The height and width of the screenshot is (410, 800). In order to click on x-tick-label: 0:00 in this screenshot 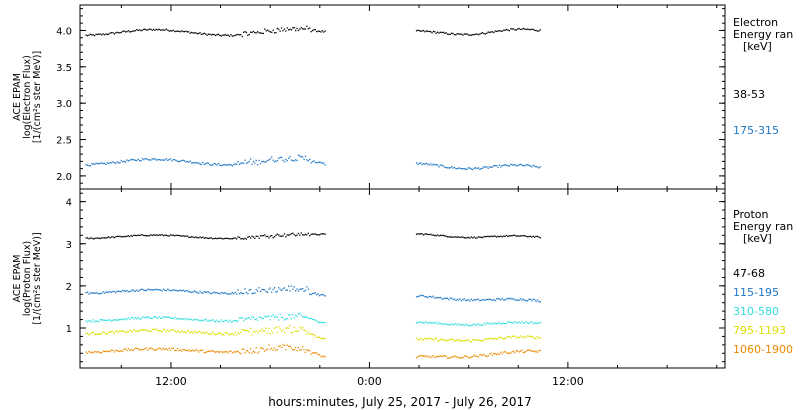, I will do `click(369, 381)`.